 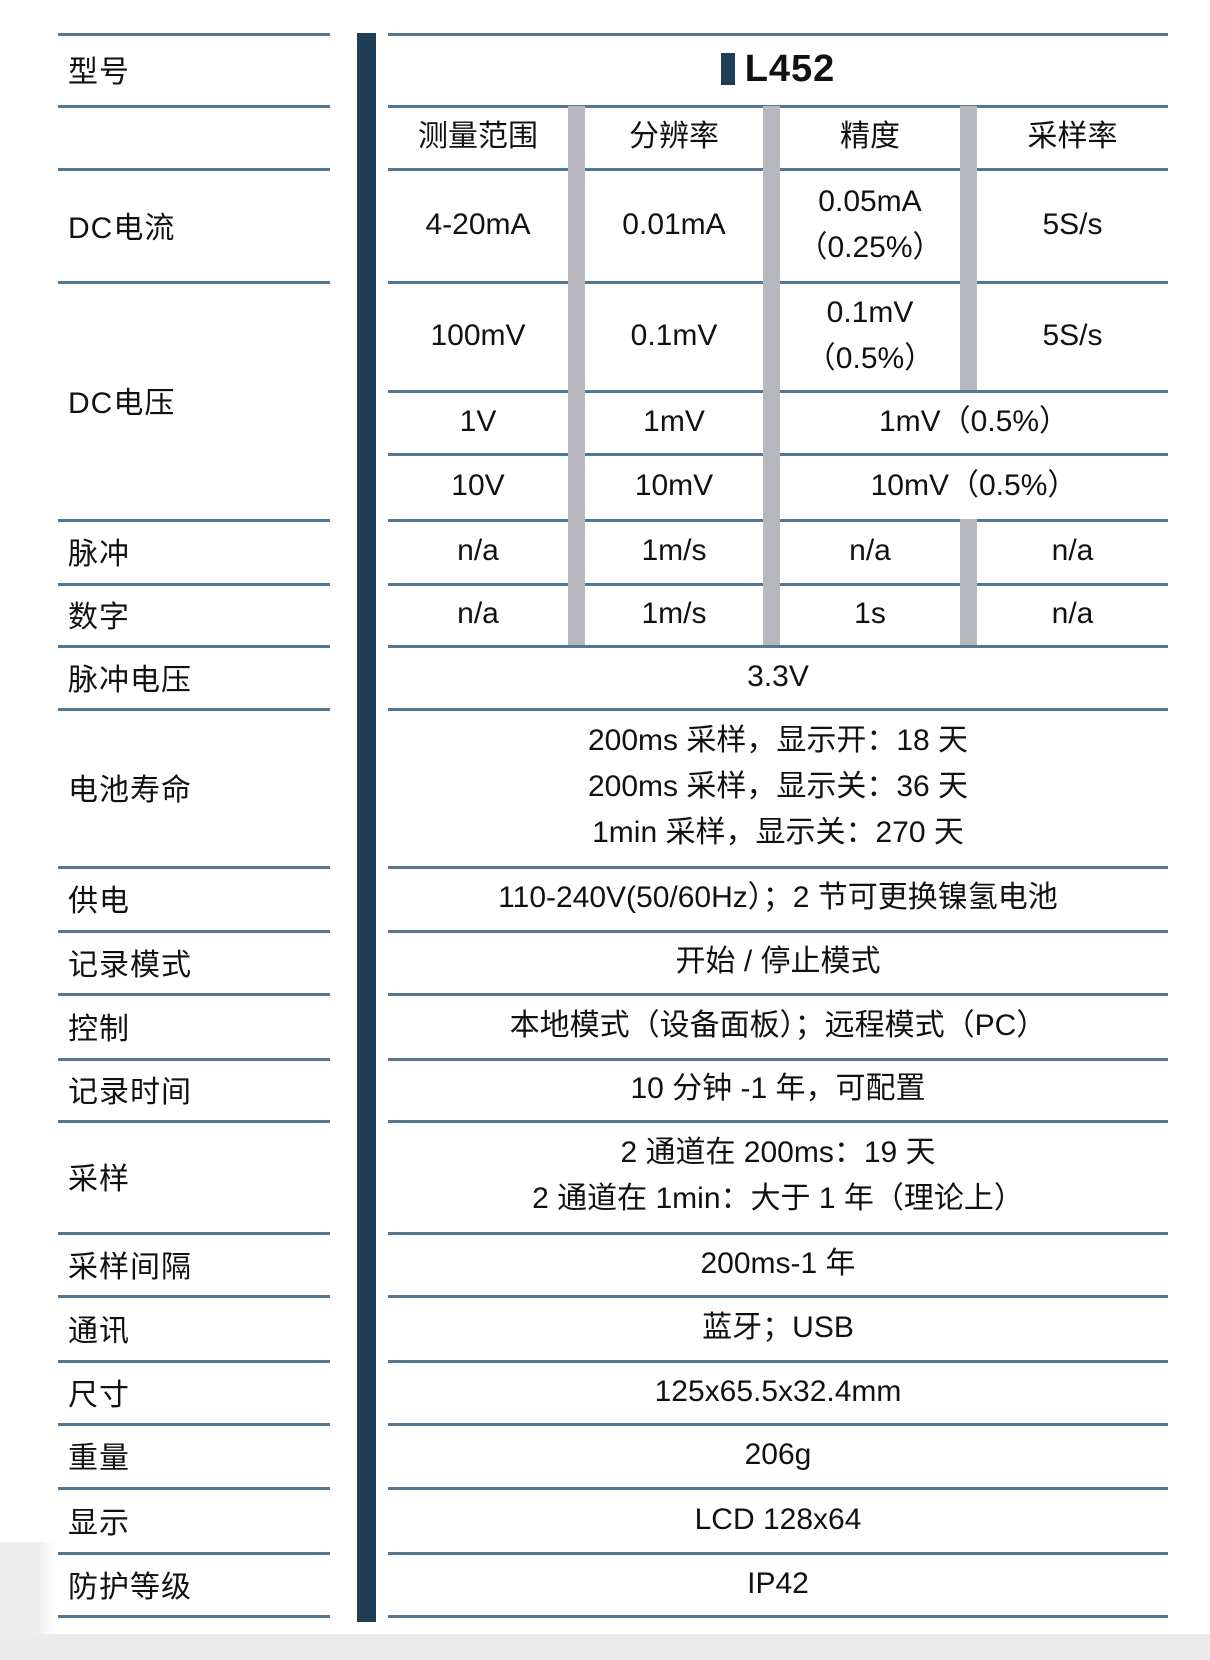 I want to click on dc-current-resolution: 0.01mA, so click(x=674, y=224).